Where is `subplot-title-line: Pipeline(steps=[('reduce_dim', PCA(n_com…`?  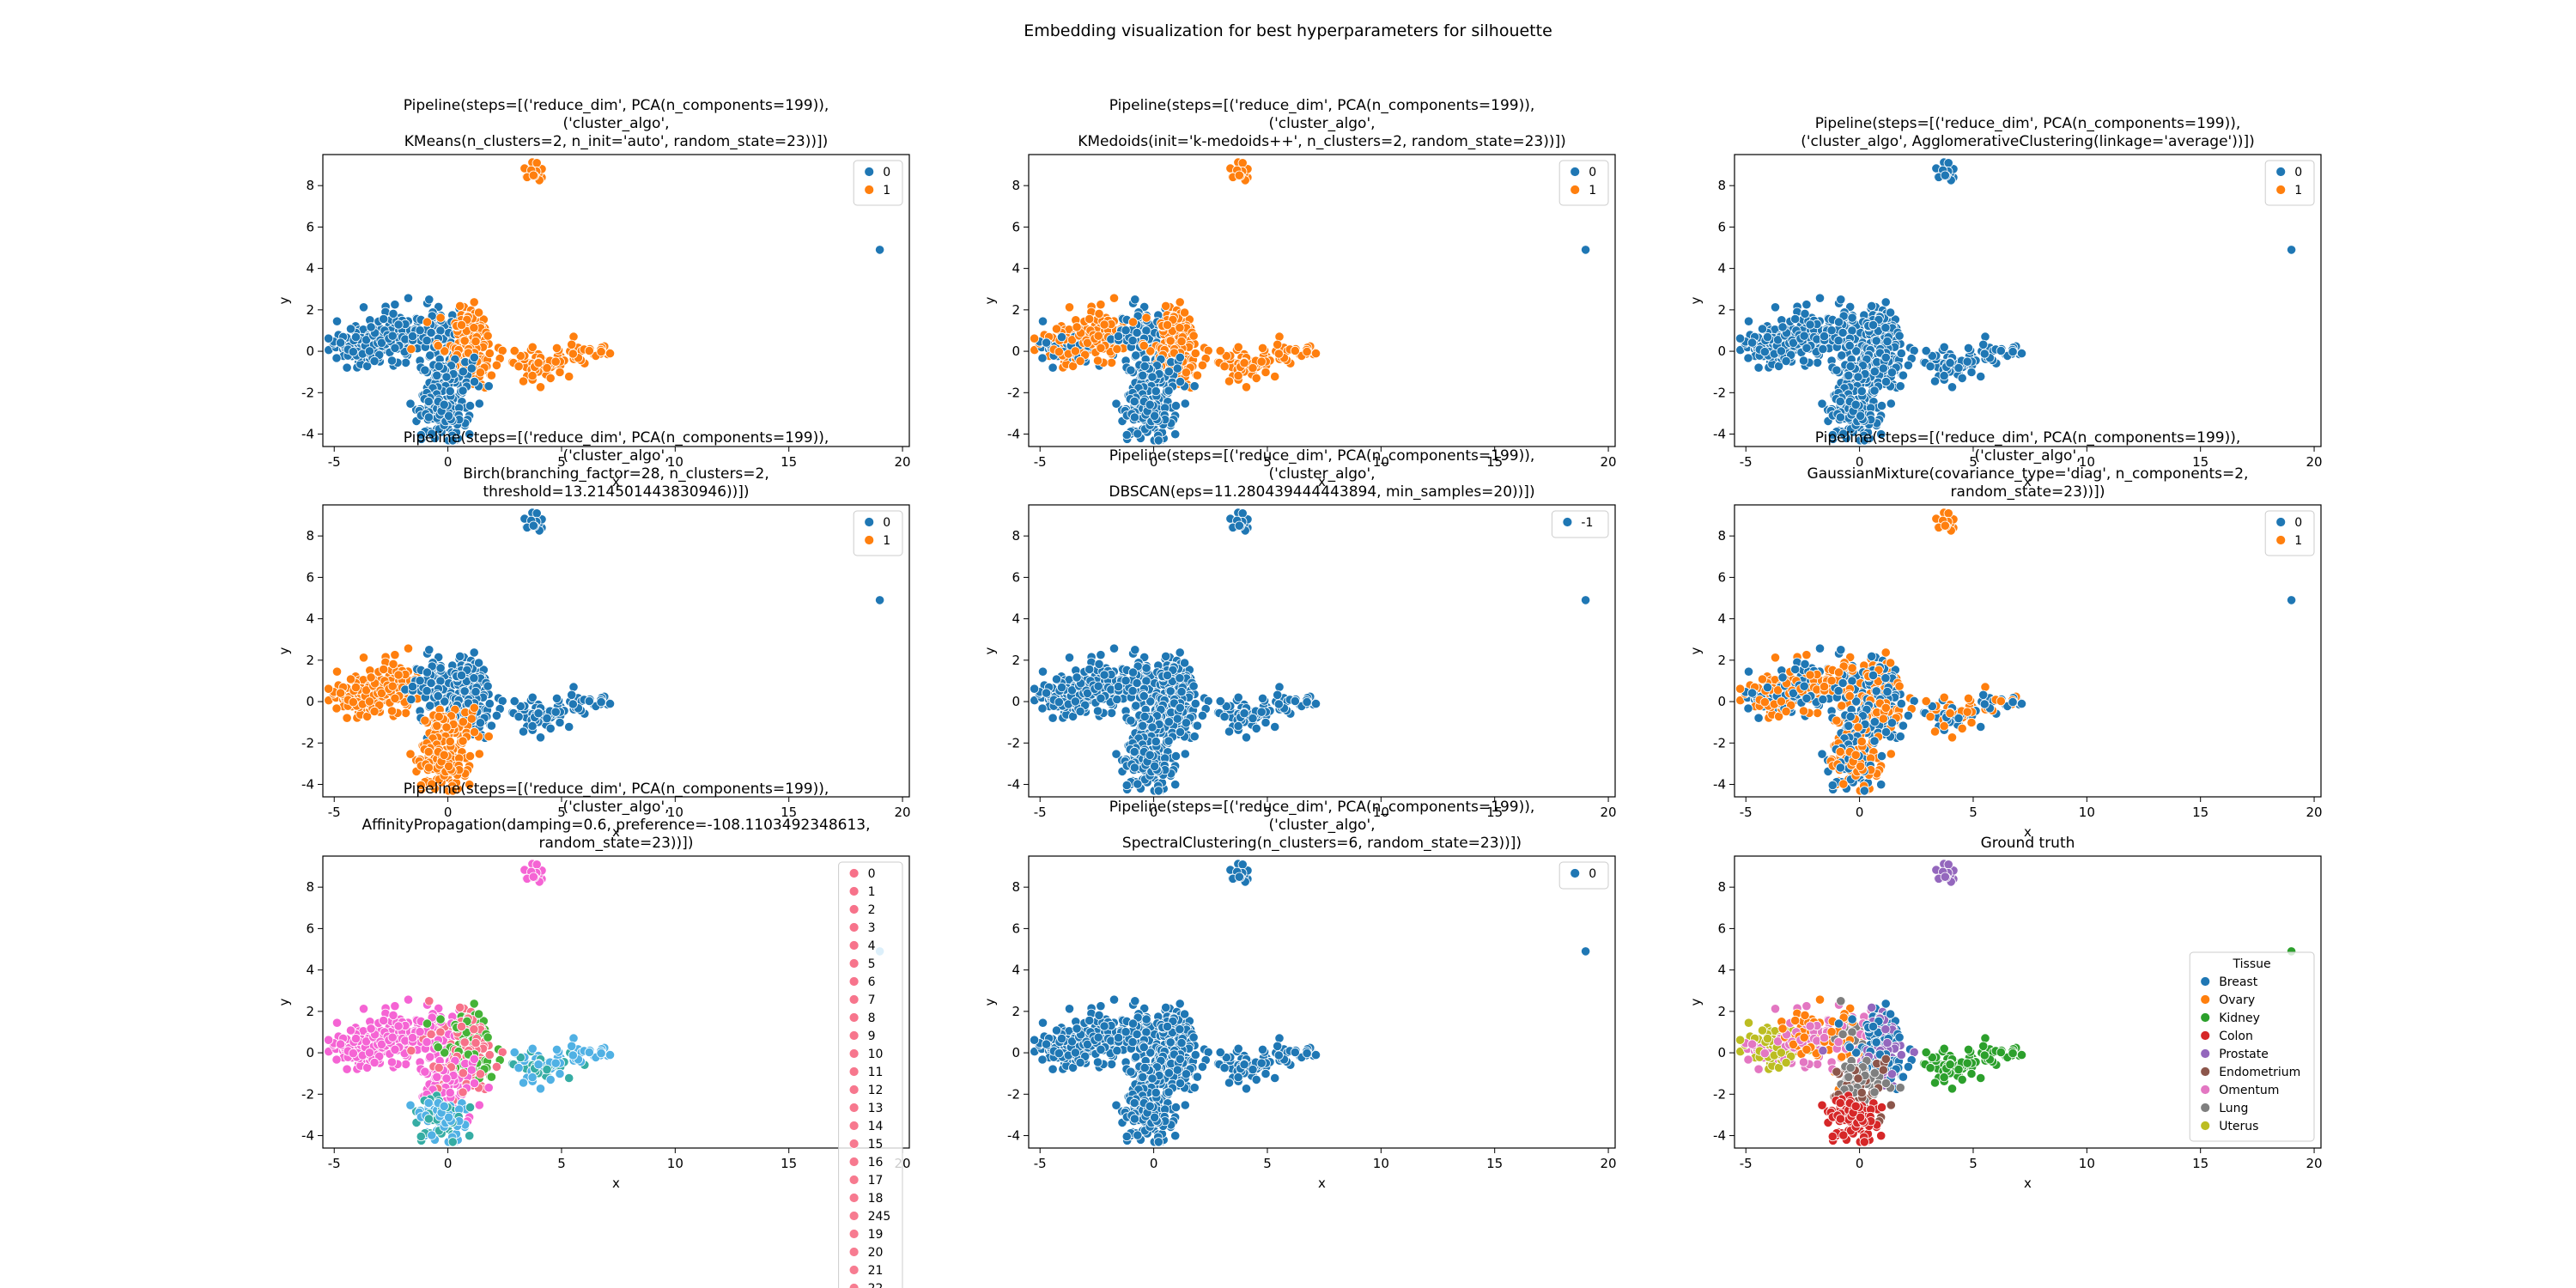 subplot-title-line: Pipeline(steps=[('reduce_dim', PCA(n_com… is located at coordinates (1322, 456).